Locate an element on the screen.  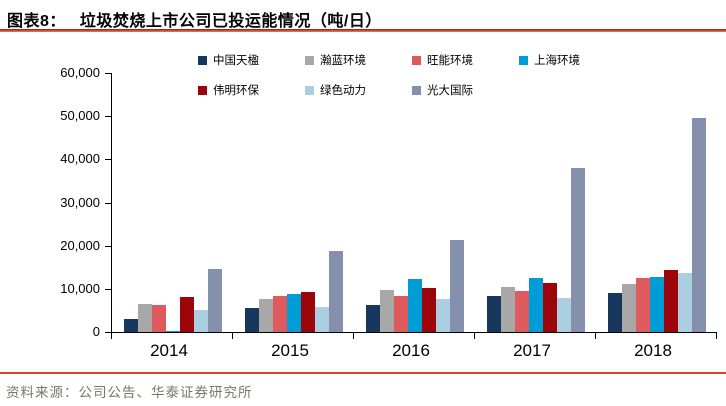
legend-item: 绿色动力 is located at coordinates (358, 90).